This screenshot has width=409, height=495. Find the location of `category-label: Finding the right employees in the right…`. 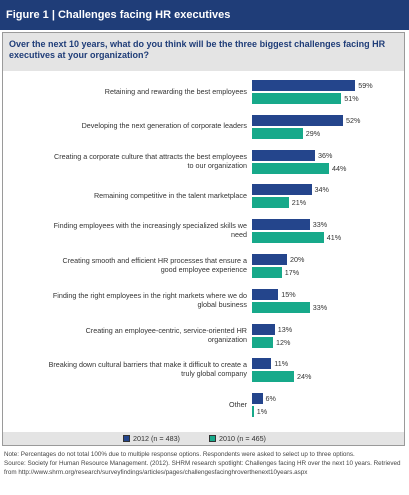

category-label: Finding the right employees in the right… is located at coordinates (149, 299).